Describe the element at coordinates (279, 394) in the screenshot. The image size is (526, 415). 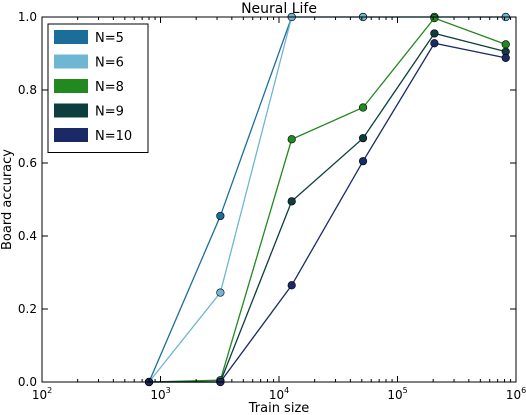
I see `x-tick-label: 10⁴` at that location.